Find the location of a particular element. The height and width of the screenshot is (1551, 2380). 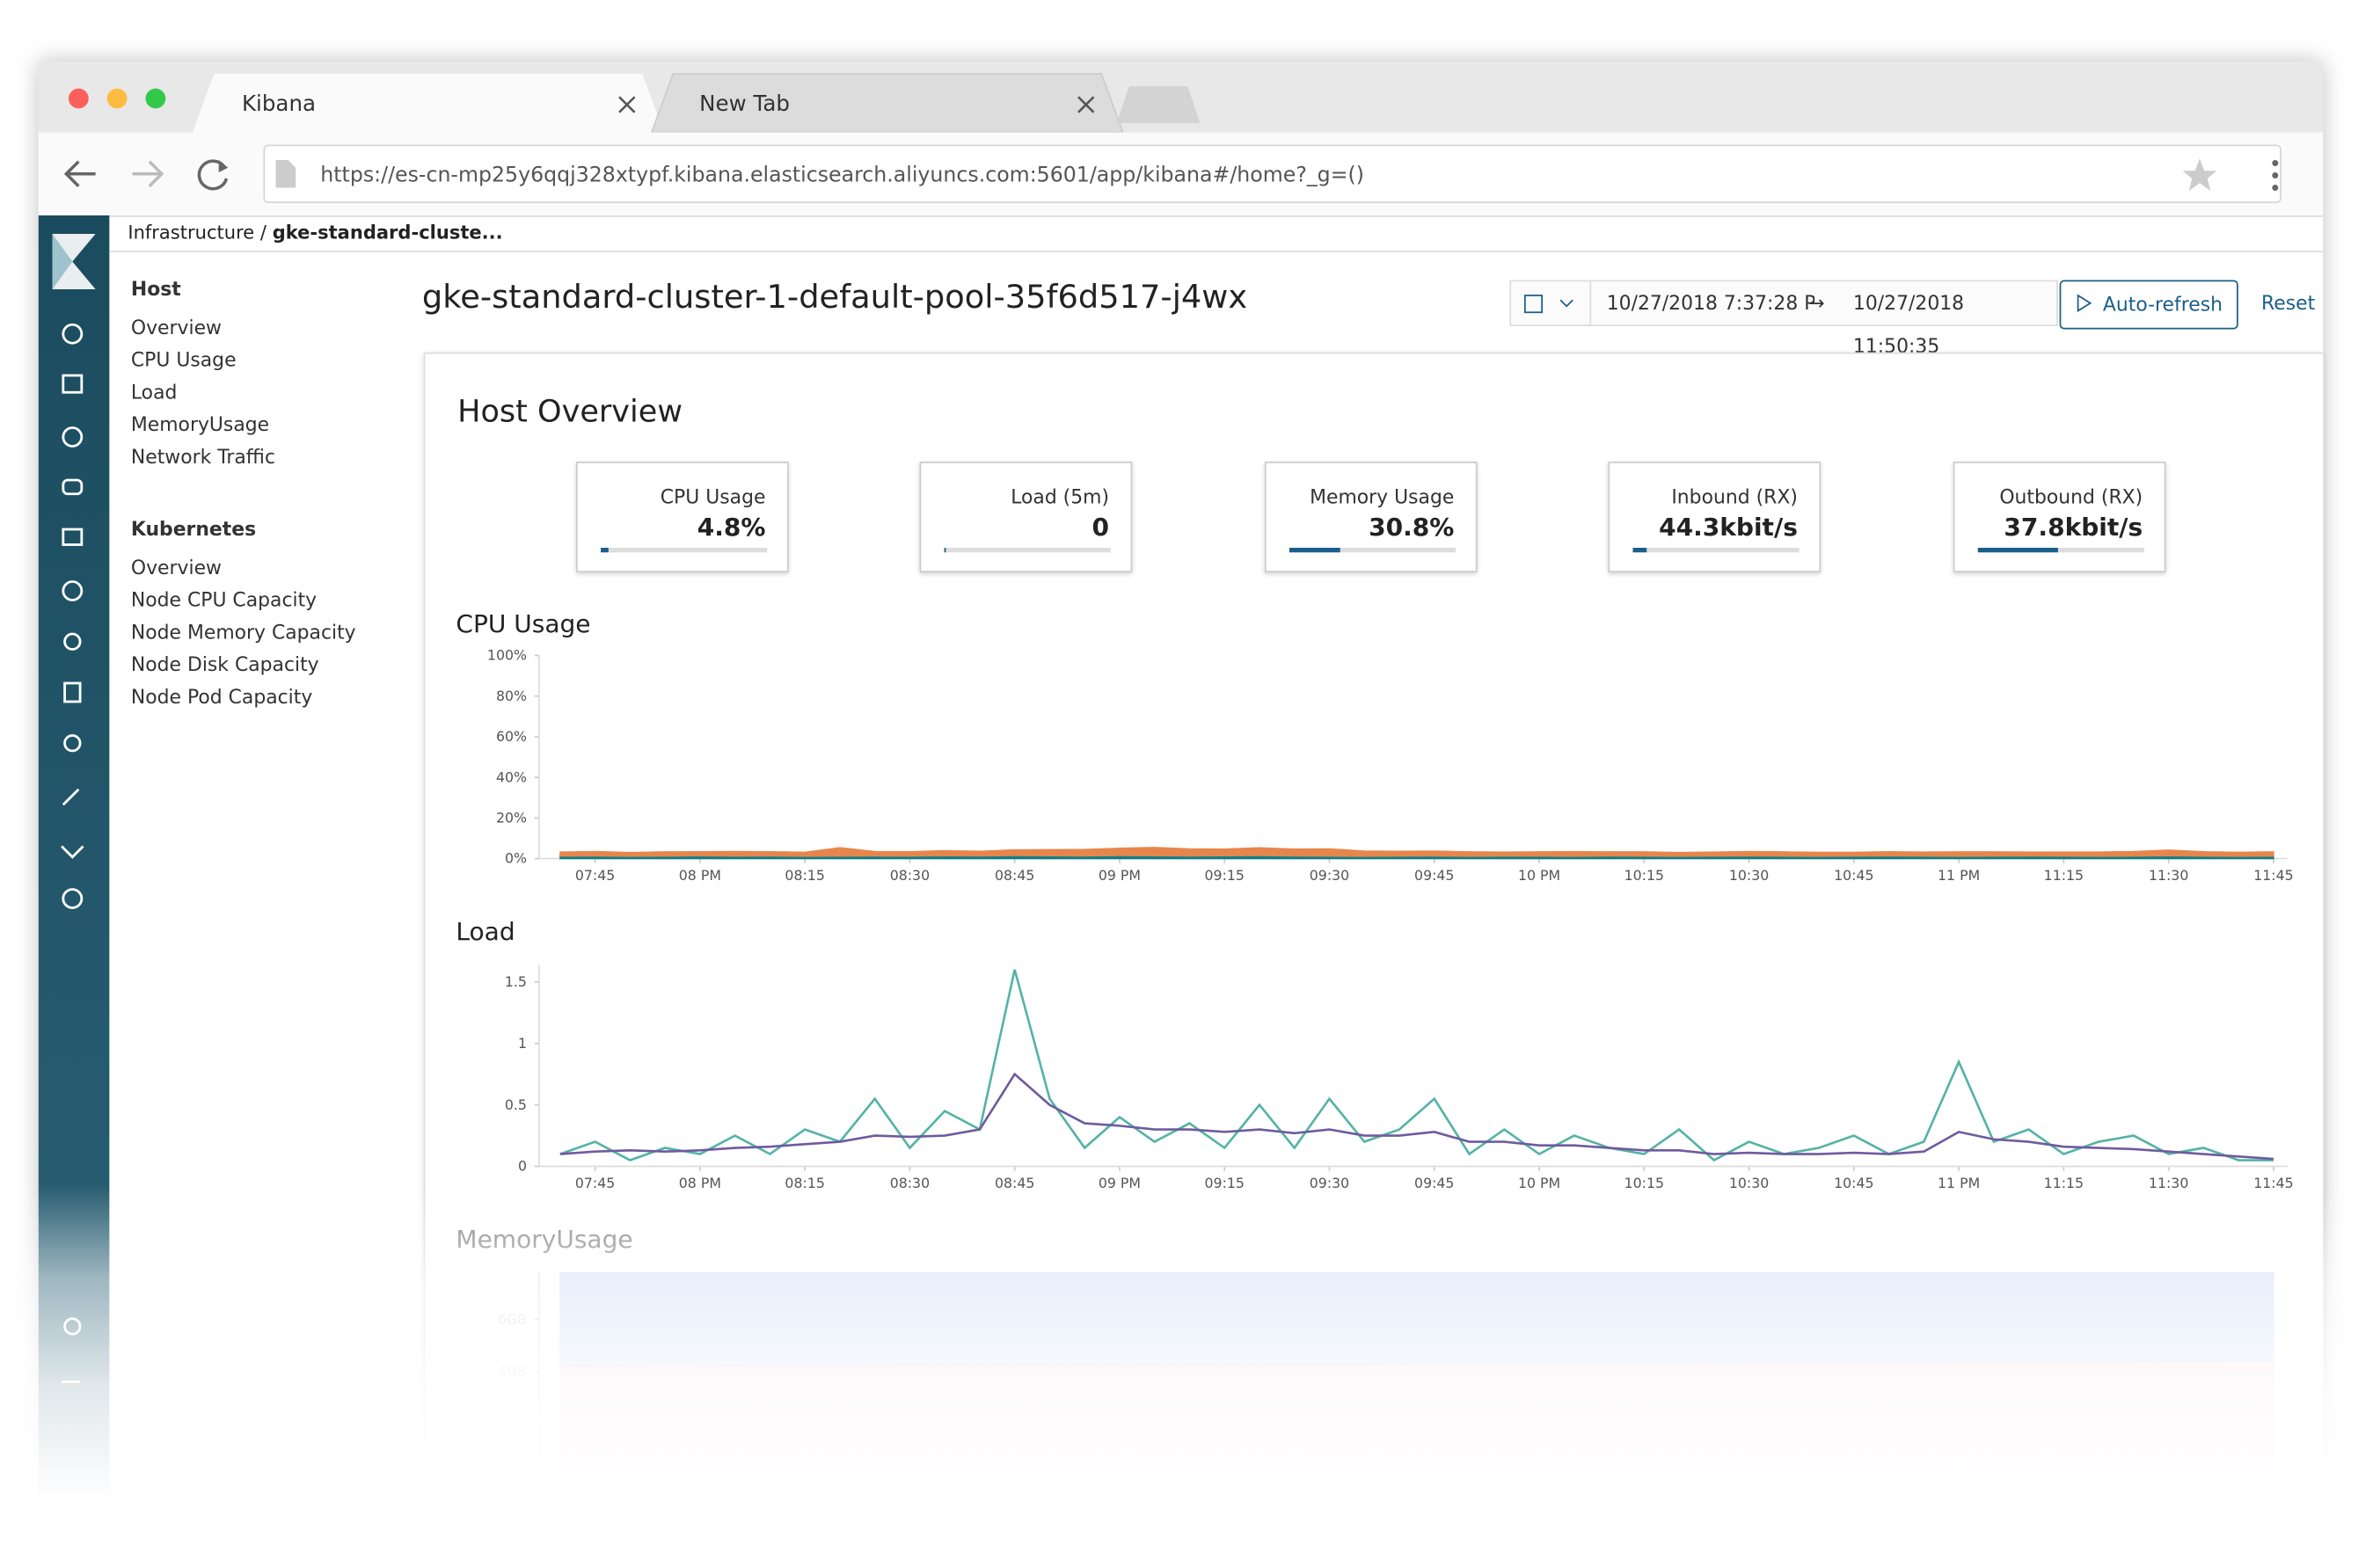

y-tick-label: 60% is located at coordinates (511, 736).